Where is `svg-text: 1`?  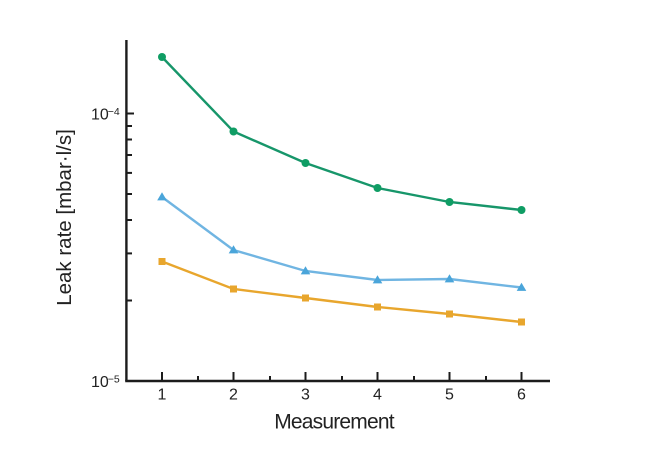
svg-text: 1 is located at coordinates (162, 395).